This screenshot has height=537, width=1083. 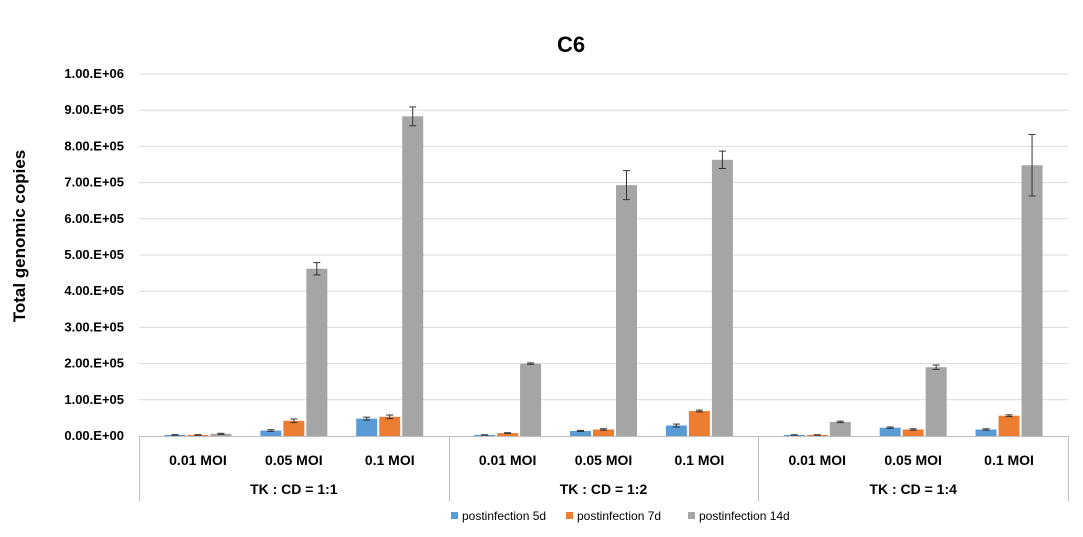 What do you see at coordinates (94, 182) in the screenshot?
I see `y-tick-label: 7.00.E+05` at bounding box center [94, 182].